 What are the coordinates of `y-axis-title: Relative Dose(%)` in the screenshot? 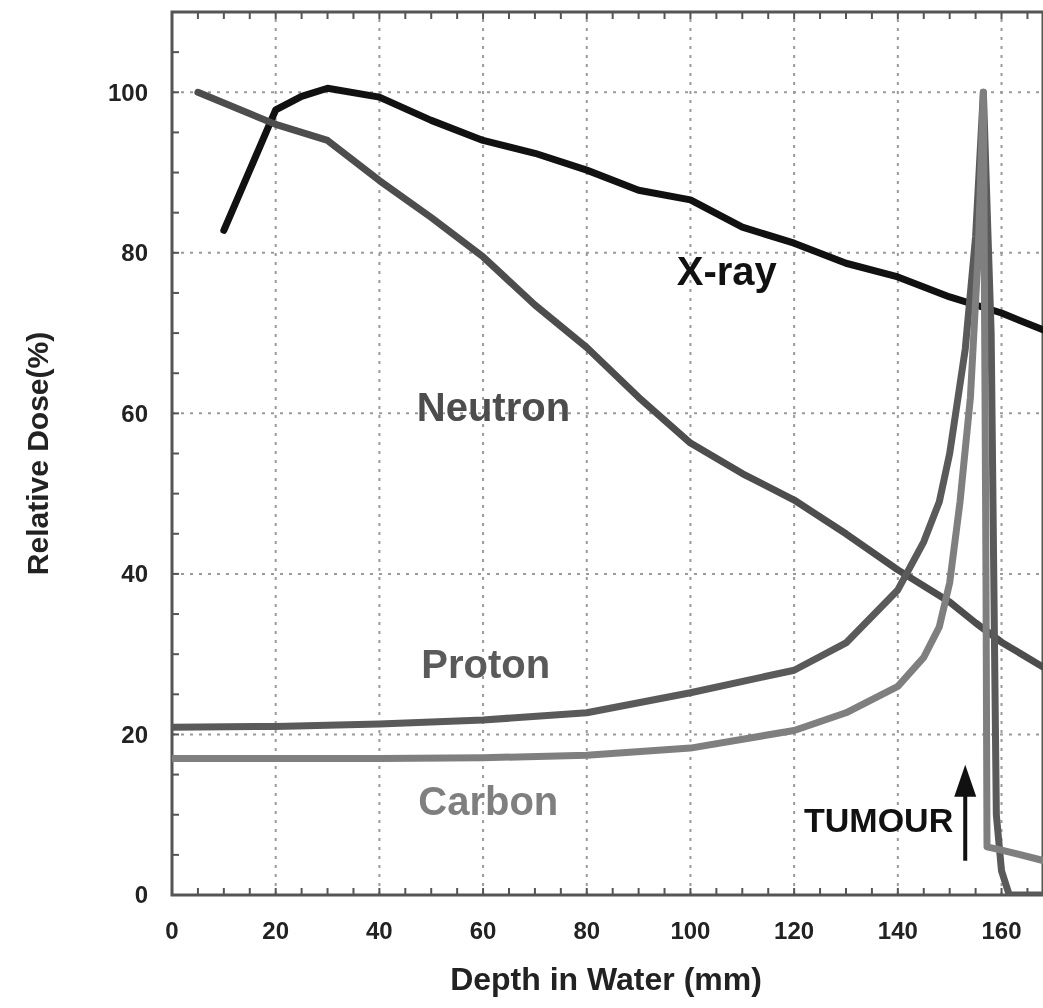 It's located at (37, 453).